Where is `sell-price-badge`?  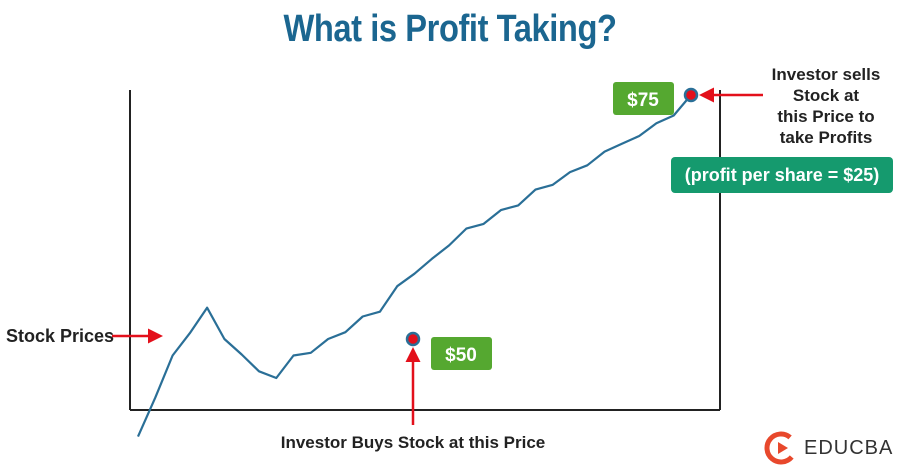 sell-price-badge is located at coordinates (643, 98).